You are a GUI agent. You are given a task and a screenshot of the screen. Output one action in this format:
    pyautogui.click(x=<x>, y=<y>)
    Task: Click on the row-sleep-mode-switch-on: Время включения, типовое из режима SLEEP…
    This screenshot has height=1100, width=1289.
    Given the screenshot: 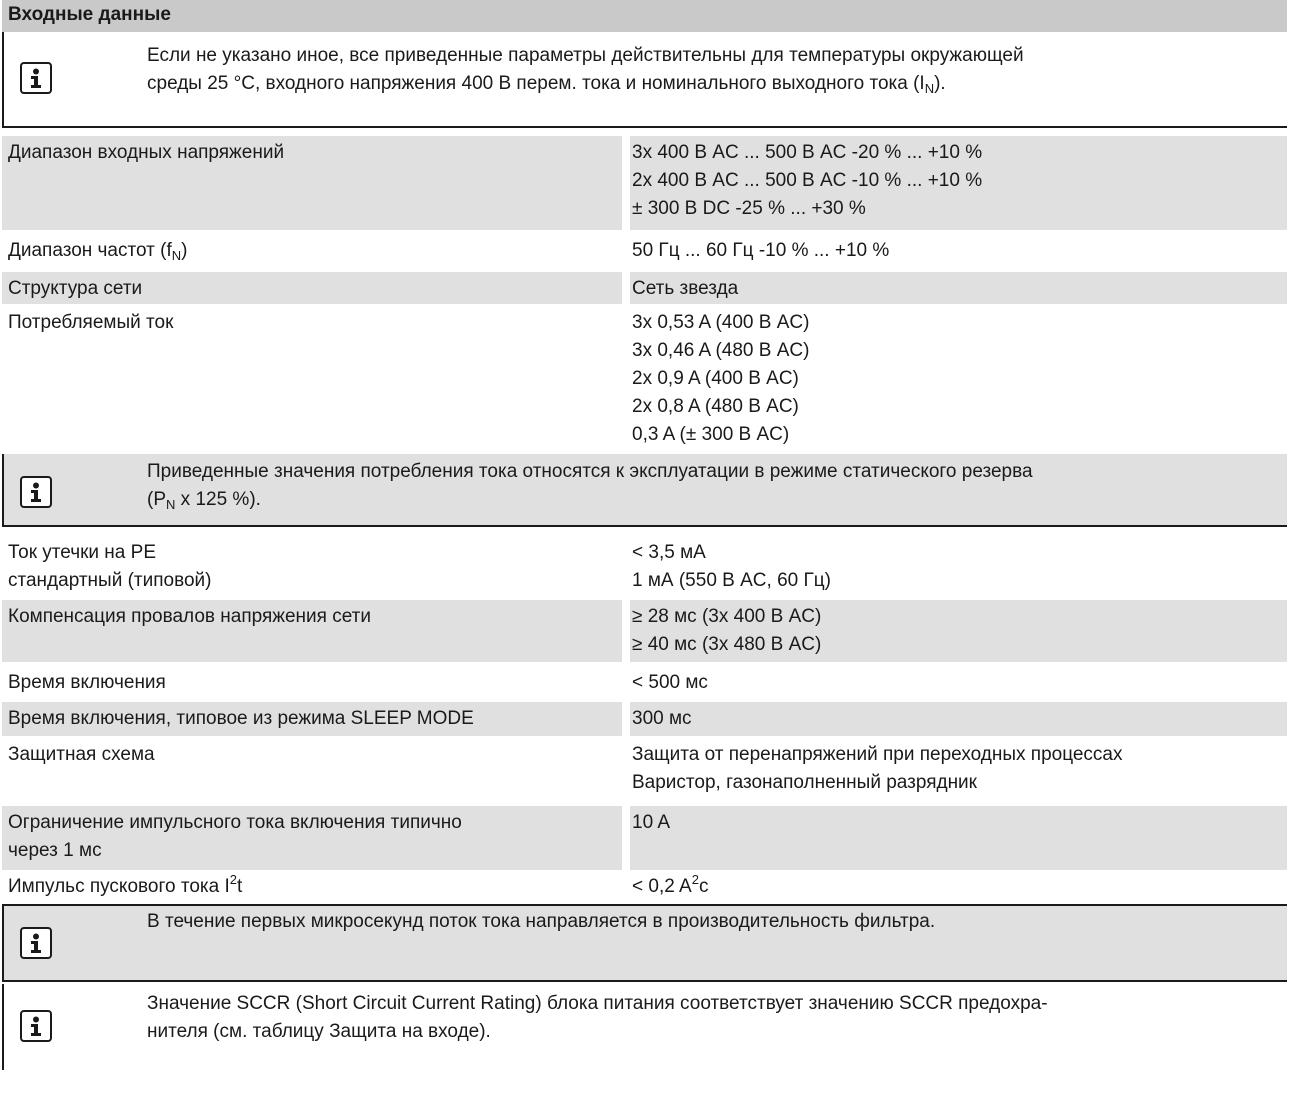 What is the action you would take?
    pyautogui.click(x=644, y=719)
    